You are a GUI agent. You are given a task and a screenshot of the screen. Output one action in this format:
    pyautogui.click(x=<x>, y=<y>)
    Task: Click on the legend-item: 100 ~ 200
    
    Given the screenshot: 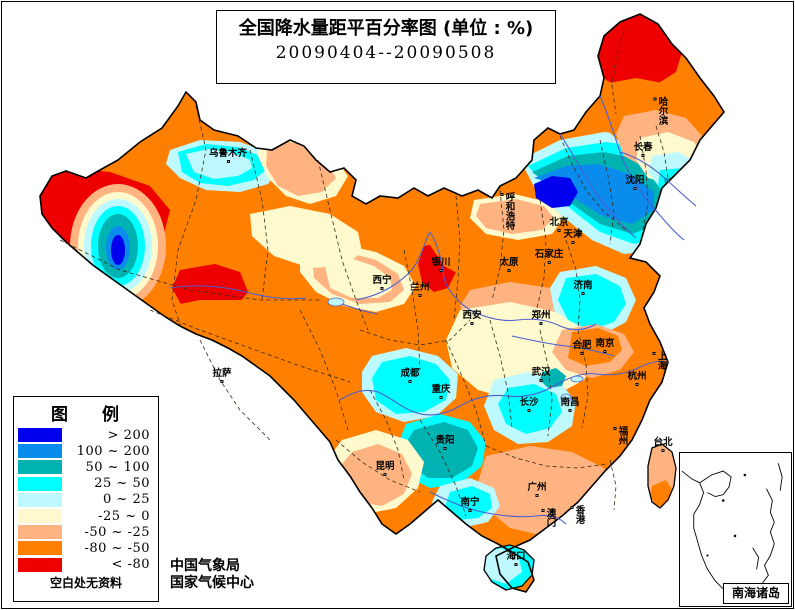 What is the action you would take?
    pyautogui.click(x=86, y=451)
    